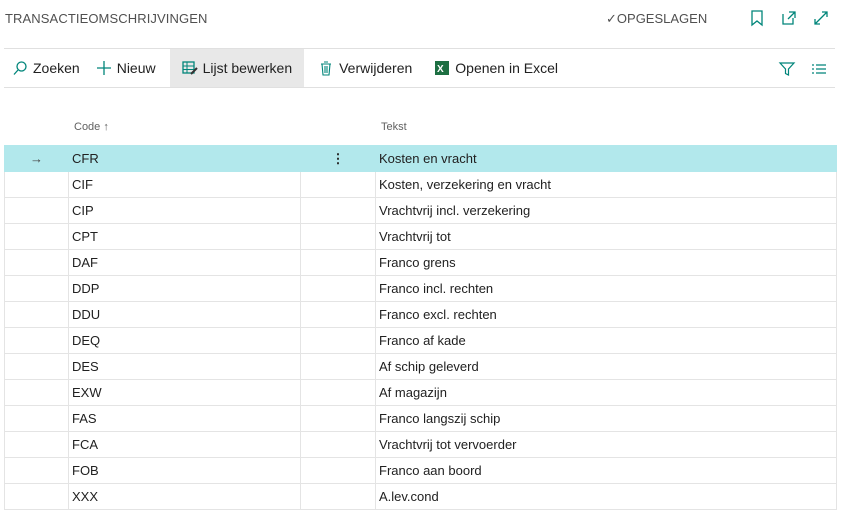 The height and width of the screenshot is (510, 841). Describe the element at coordinates (606, 496) in the screenshot. I see `text-cell: A.lev.cond` at that location.